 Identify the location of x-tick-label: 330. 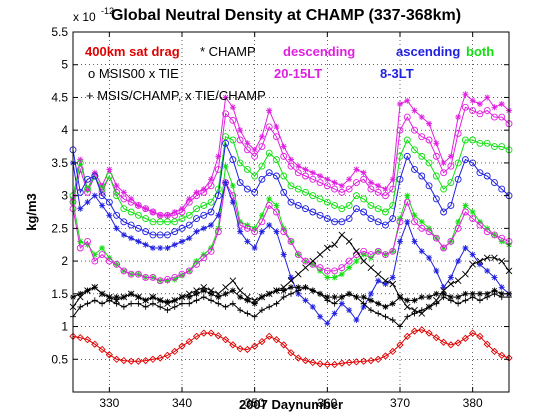
(109, 403).